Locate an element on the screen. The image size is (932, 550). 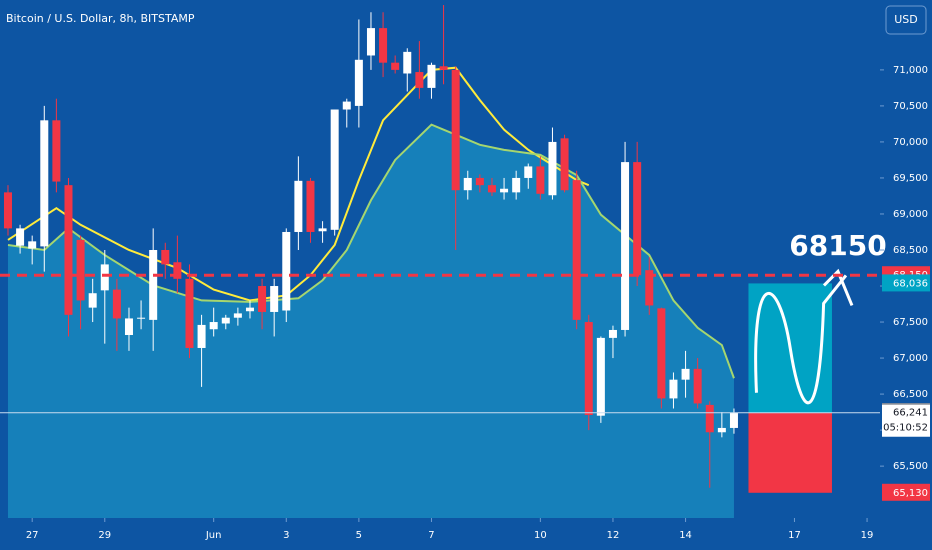
last-price-box is located at coordinates (906, 420).